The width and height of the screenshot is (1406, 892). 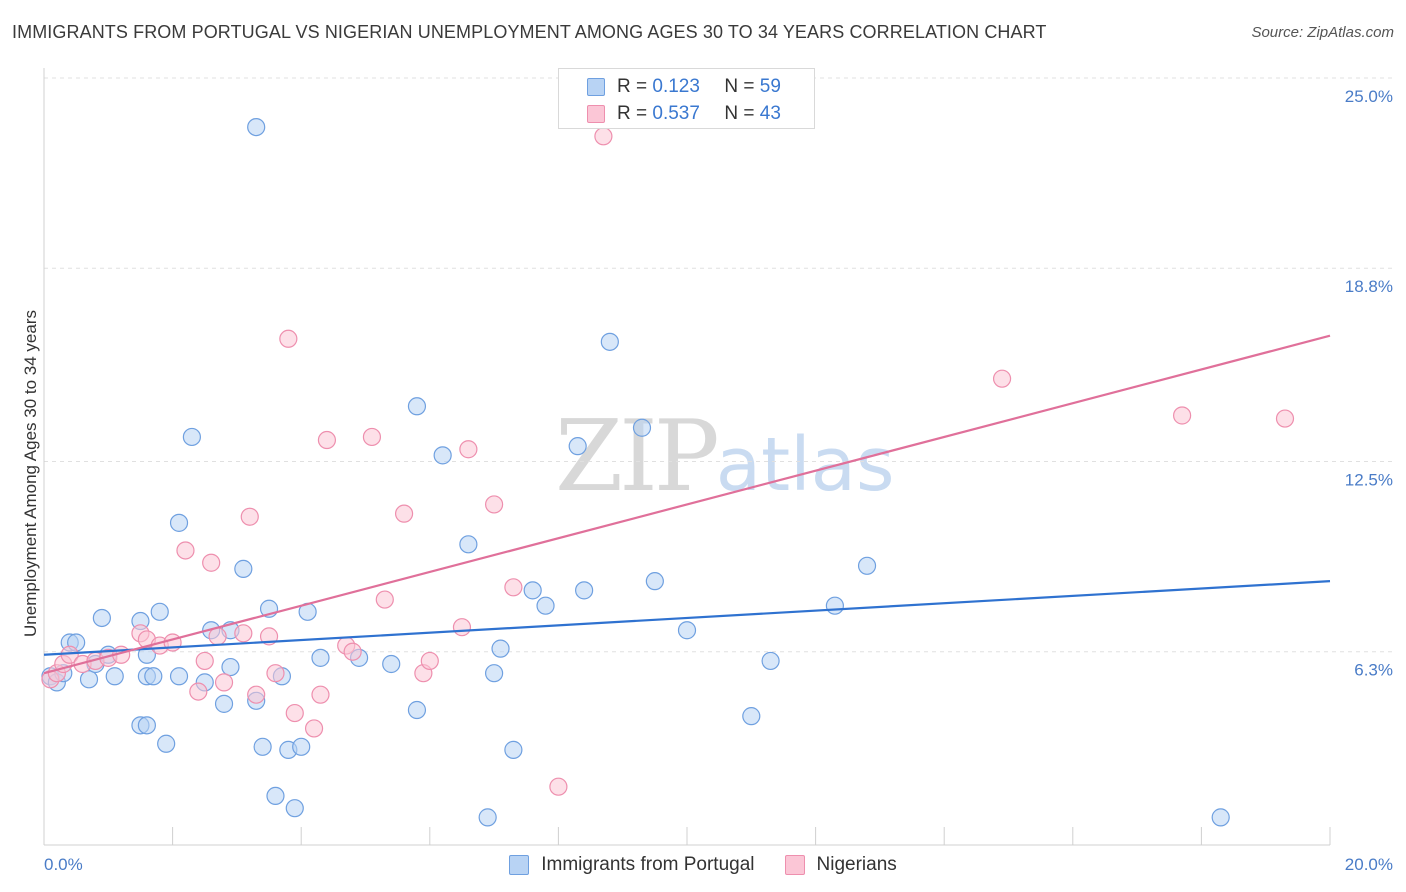 What do you see at coordinates (770, 86) in the screenshot?
I see `legend-n-value-portugal: 59` at bounding box center [770, 86].